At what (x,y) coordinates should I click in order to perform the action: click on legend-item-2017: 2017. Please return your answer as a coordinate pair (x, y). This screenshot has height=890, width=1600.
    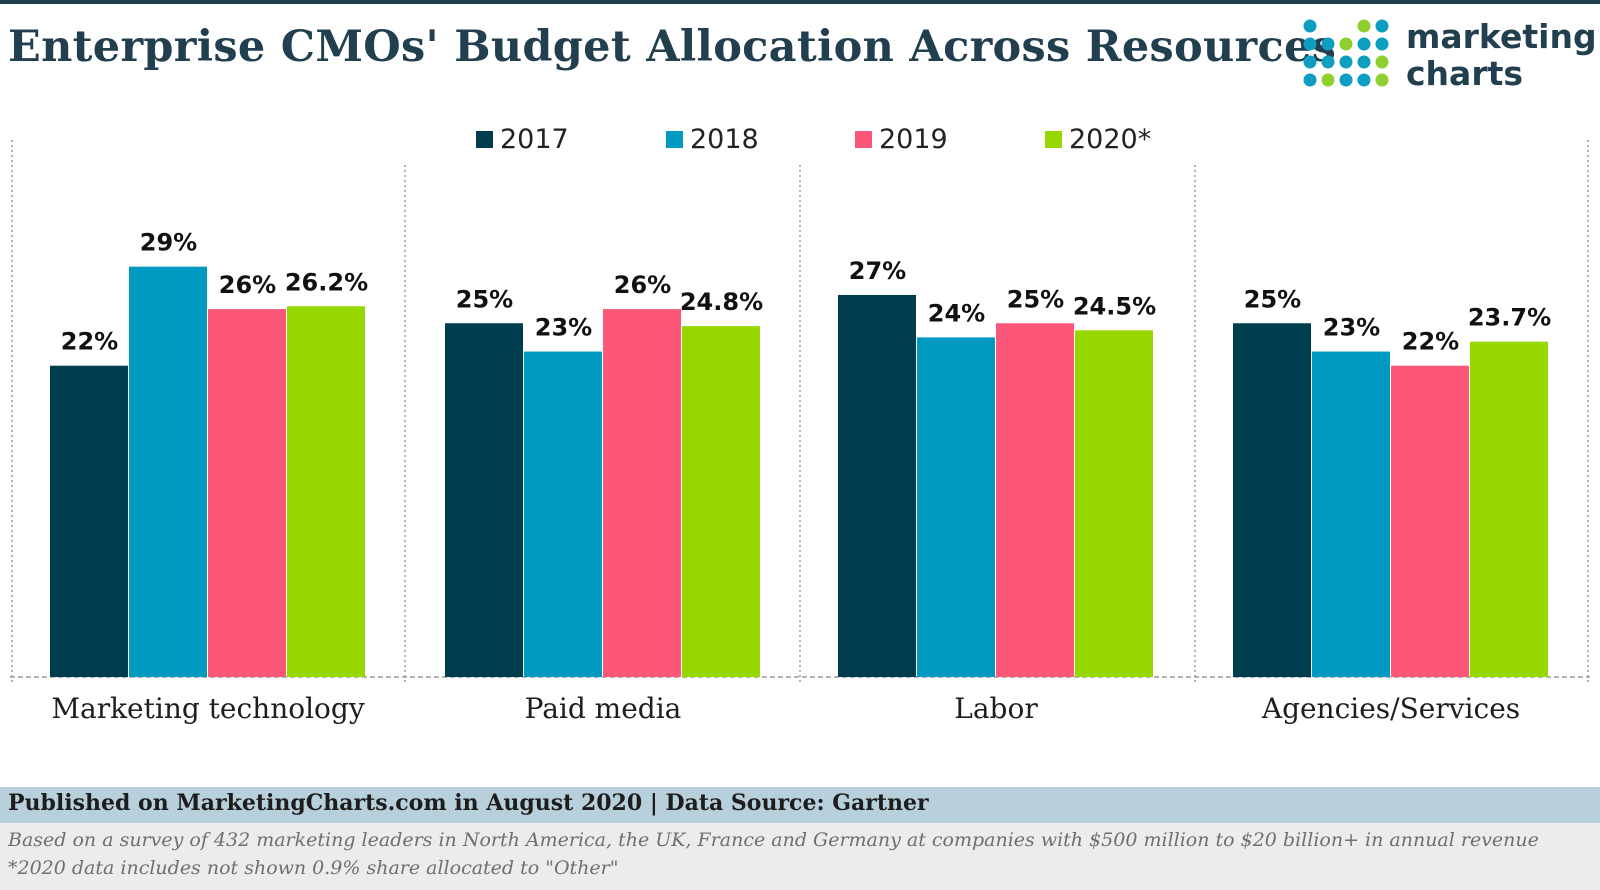
    Looking at the image, I should click on (522, 139).